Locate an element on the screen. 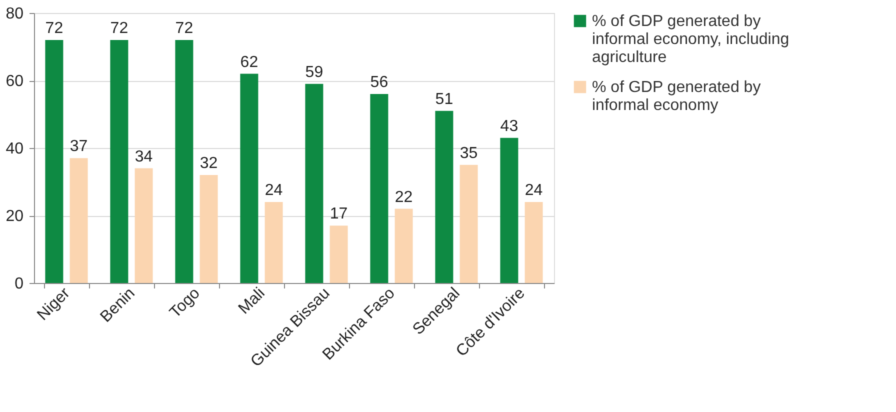  y-tick-label: 80 is located at coordinates (15, 14).